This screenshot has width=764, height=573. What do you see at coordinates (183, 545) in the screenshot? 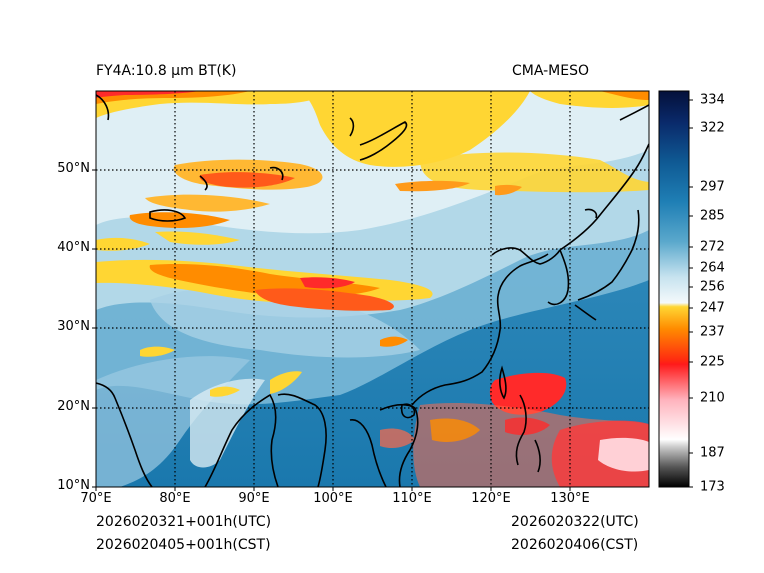
I see `init-time-cst: 2026020405+001h(CST)` at bounding box center [183, 545].